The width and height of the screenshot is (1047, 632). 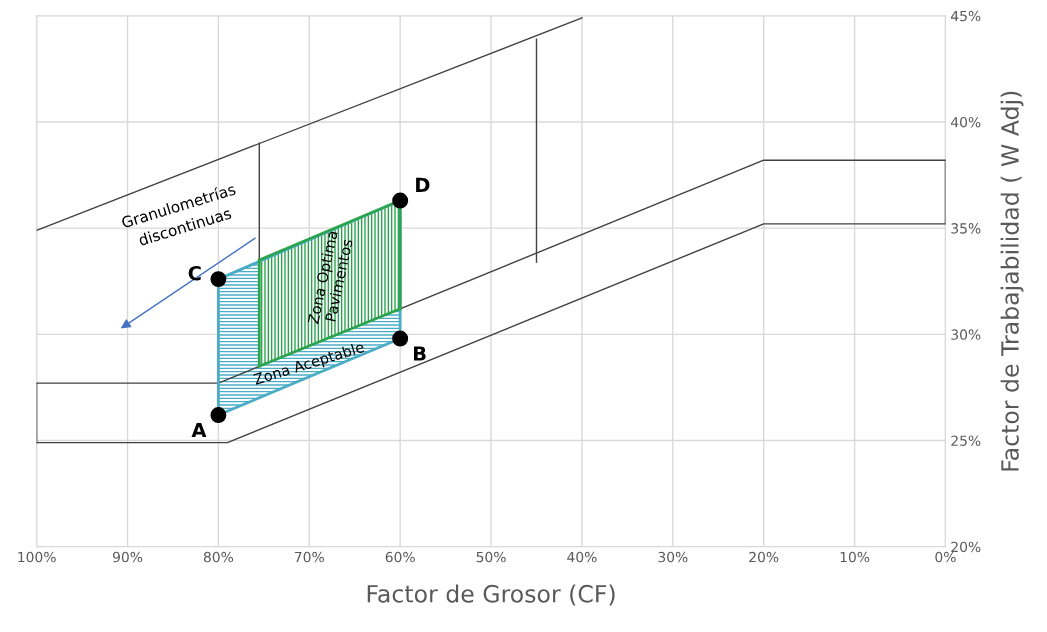 What do you see at coordinates (965, 16) in the screenshot?
I see `y-tick-label: 45%` at bounding box center [965, 16].